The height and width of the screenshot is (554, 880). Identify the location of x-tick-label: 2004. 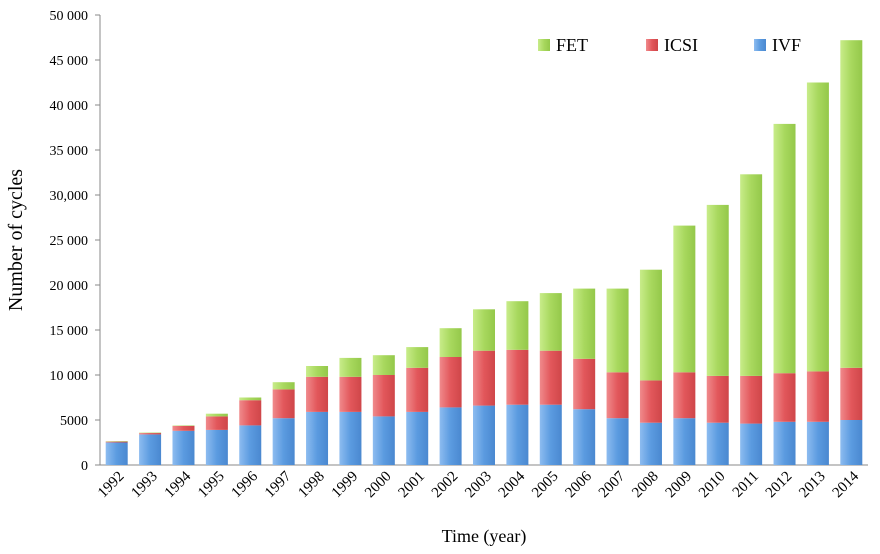
(512, 484).